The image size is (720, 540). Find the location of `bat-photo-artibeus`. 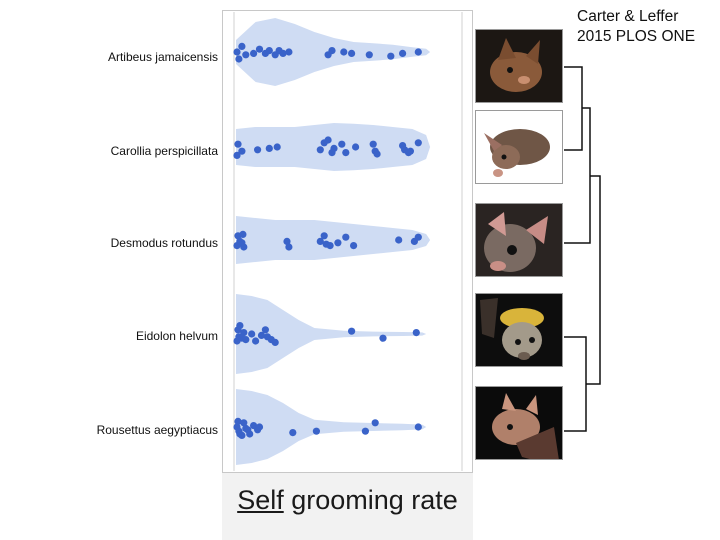

bat-photo-artibeus is located at coordinates (519, 66).